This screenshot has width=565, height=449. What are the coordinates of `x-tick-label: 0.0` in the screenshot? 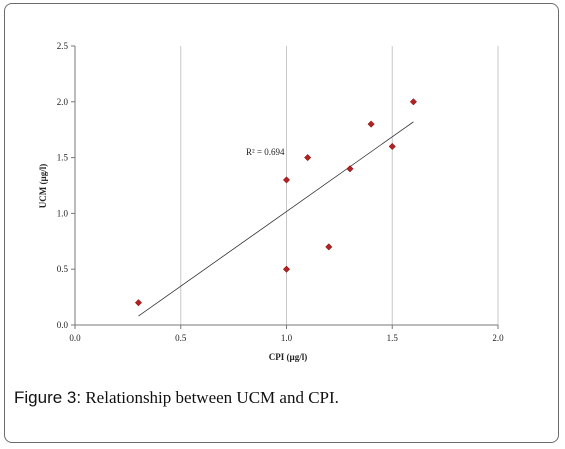 It's located at (75, 338).